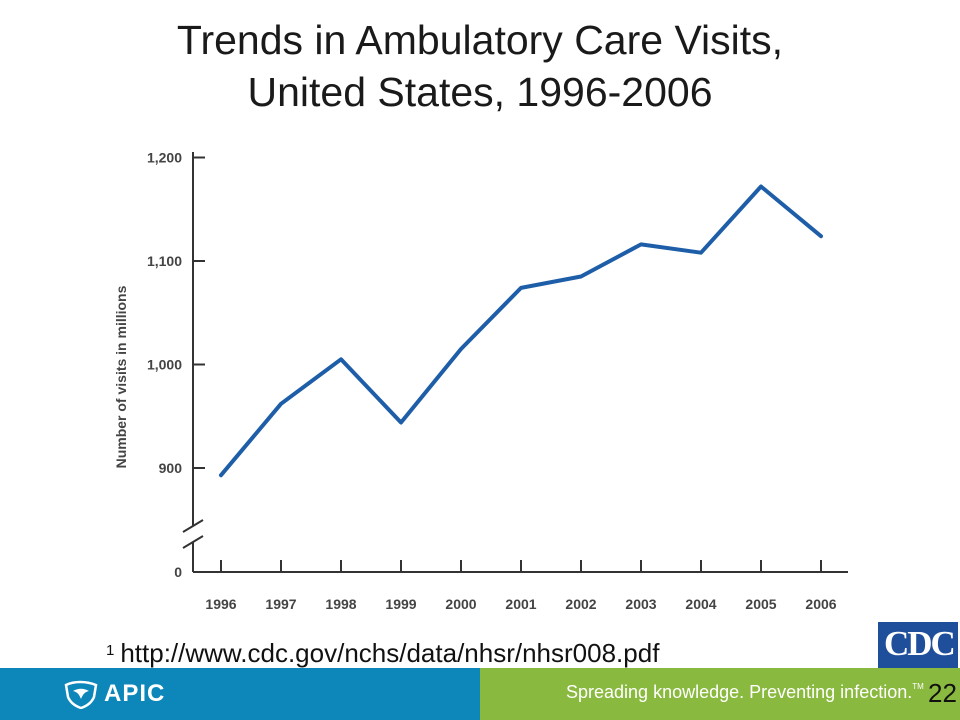 The image size is (960, 720). What do you see at coordinates (164, 158) in the screenshot?
I see `y-tick-label: 1,200` at bounding box center [164, 158].